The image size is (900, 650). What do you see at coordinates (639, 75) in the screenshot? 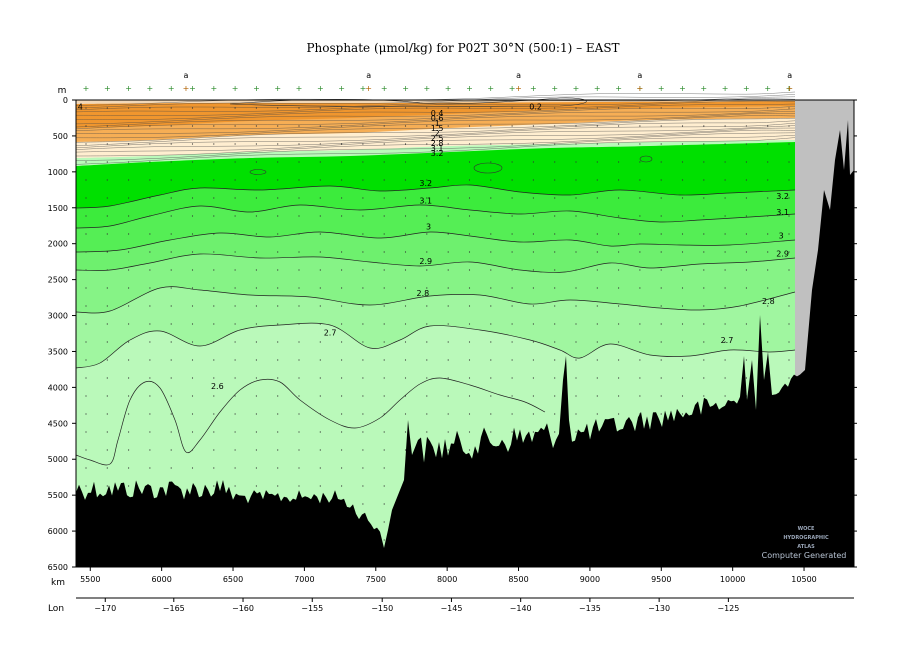
I see `station-marker-label: a` at bounding box center [639, 75].